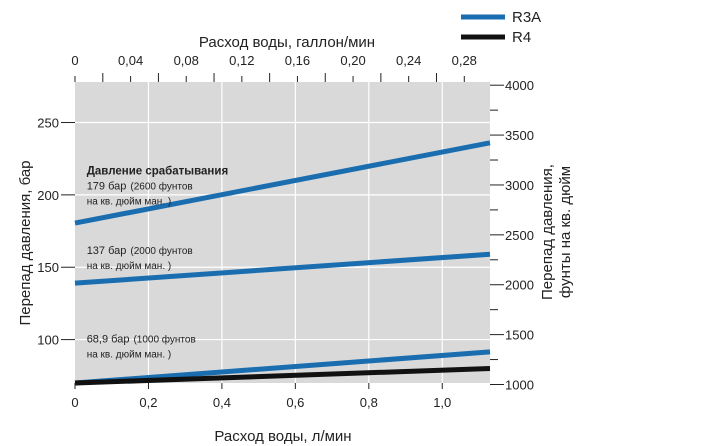  I want to click on y-tick-label: 200, so click(48, 195).